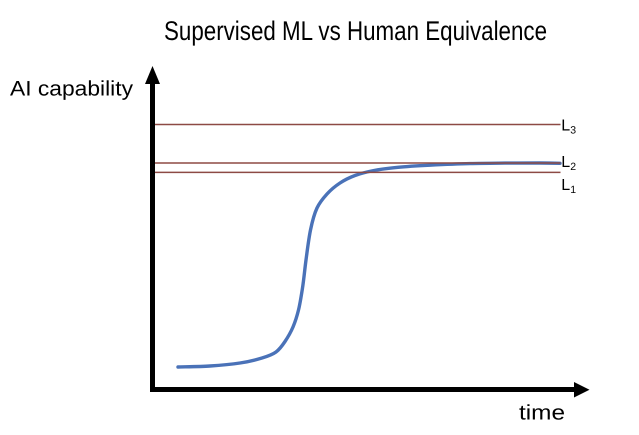  What do you see at coordinates (542, 413) in the screenshot?
I see `svg-text: time` at bounding box center [542, 413].